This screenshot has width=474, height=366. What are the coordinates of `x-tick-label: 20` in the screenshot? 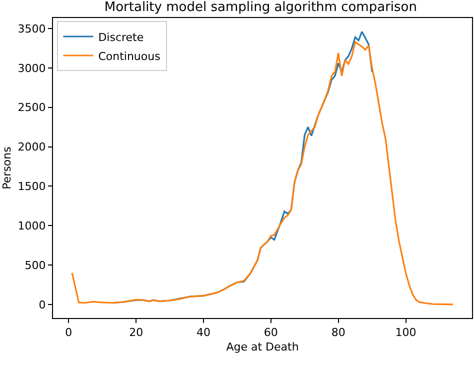 It's located at (136, 333).